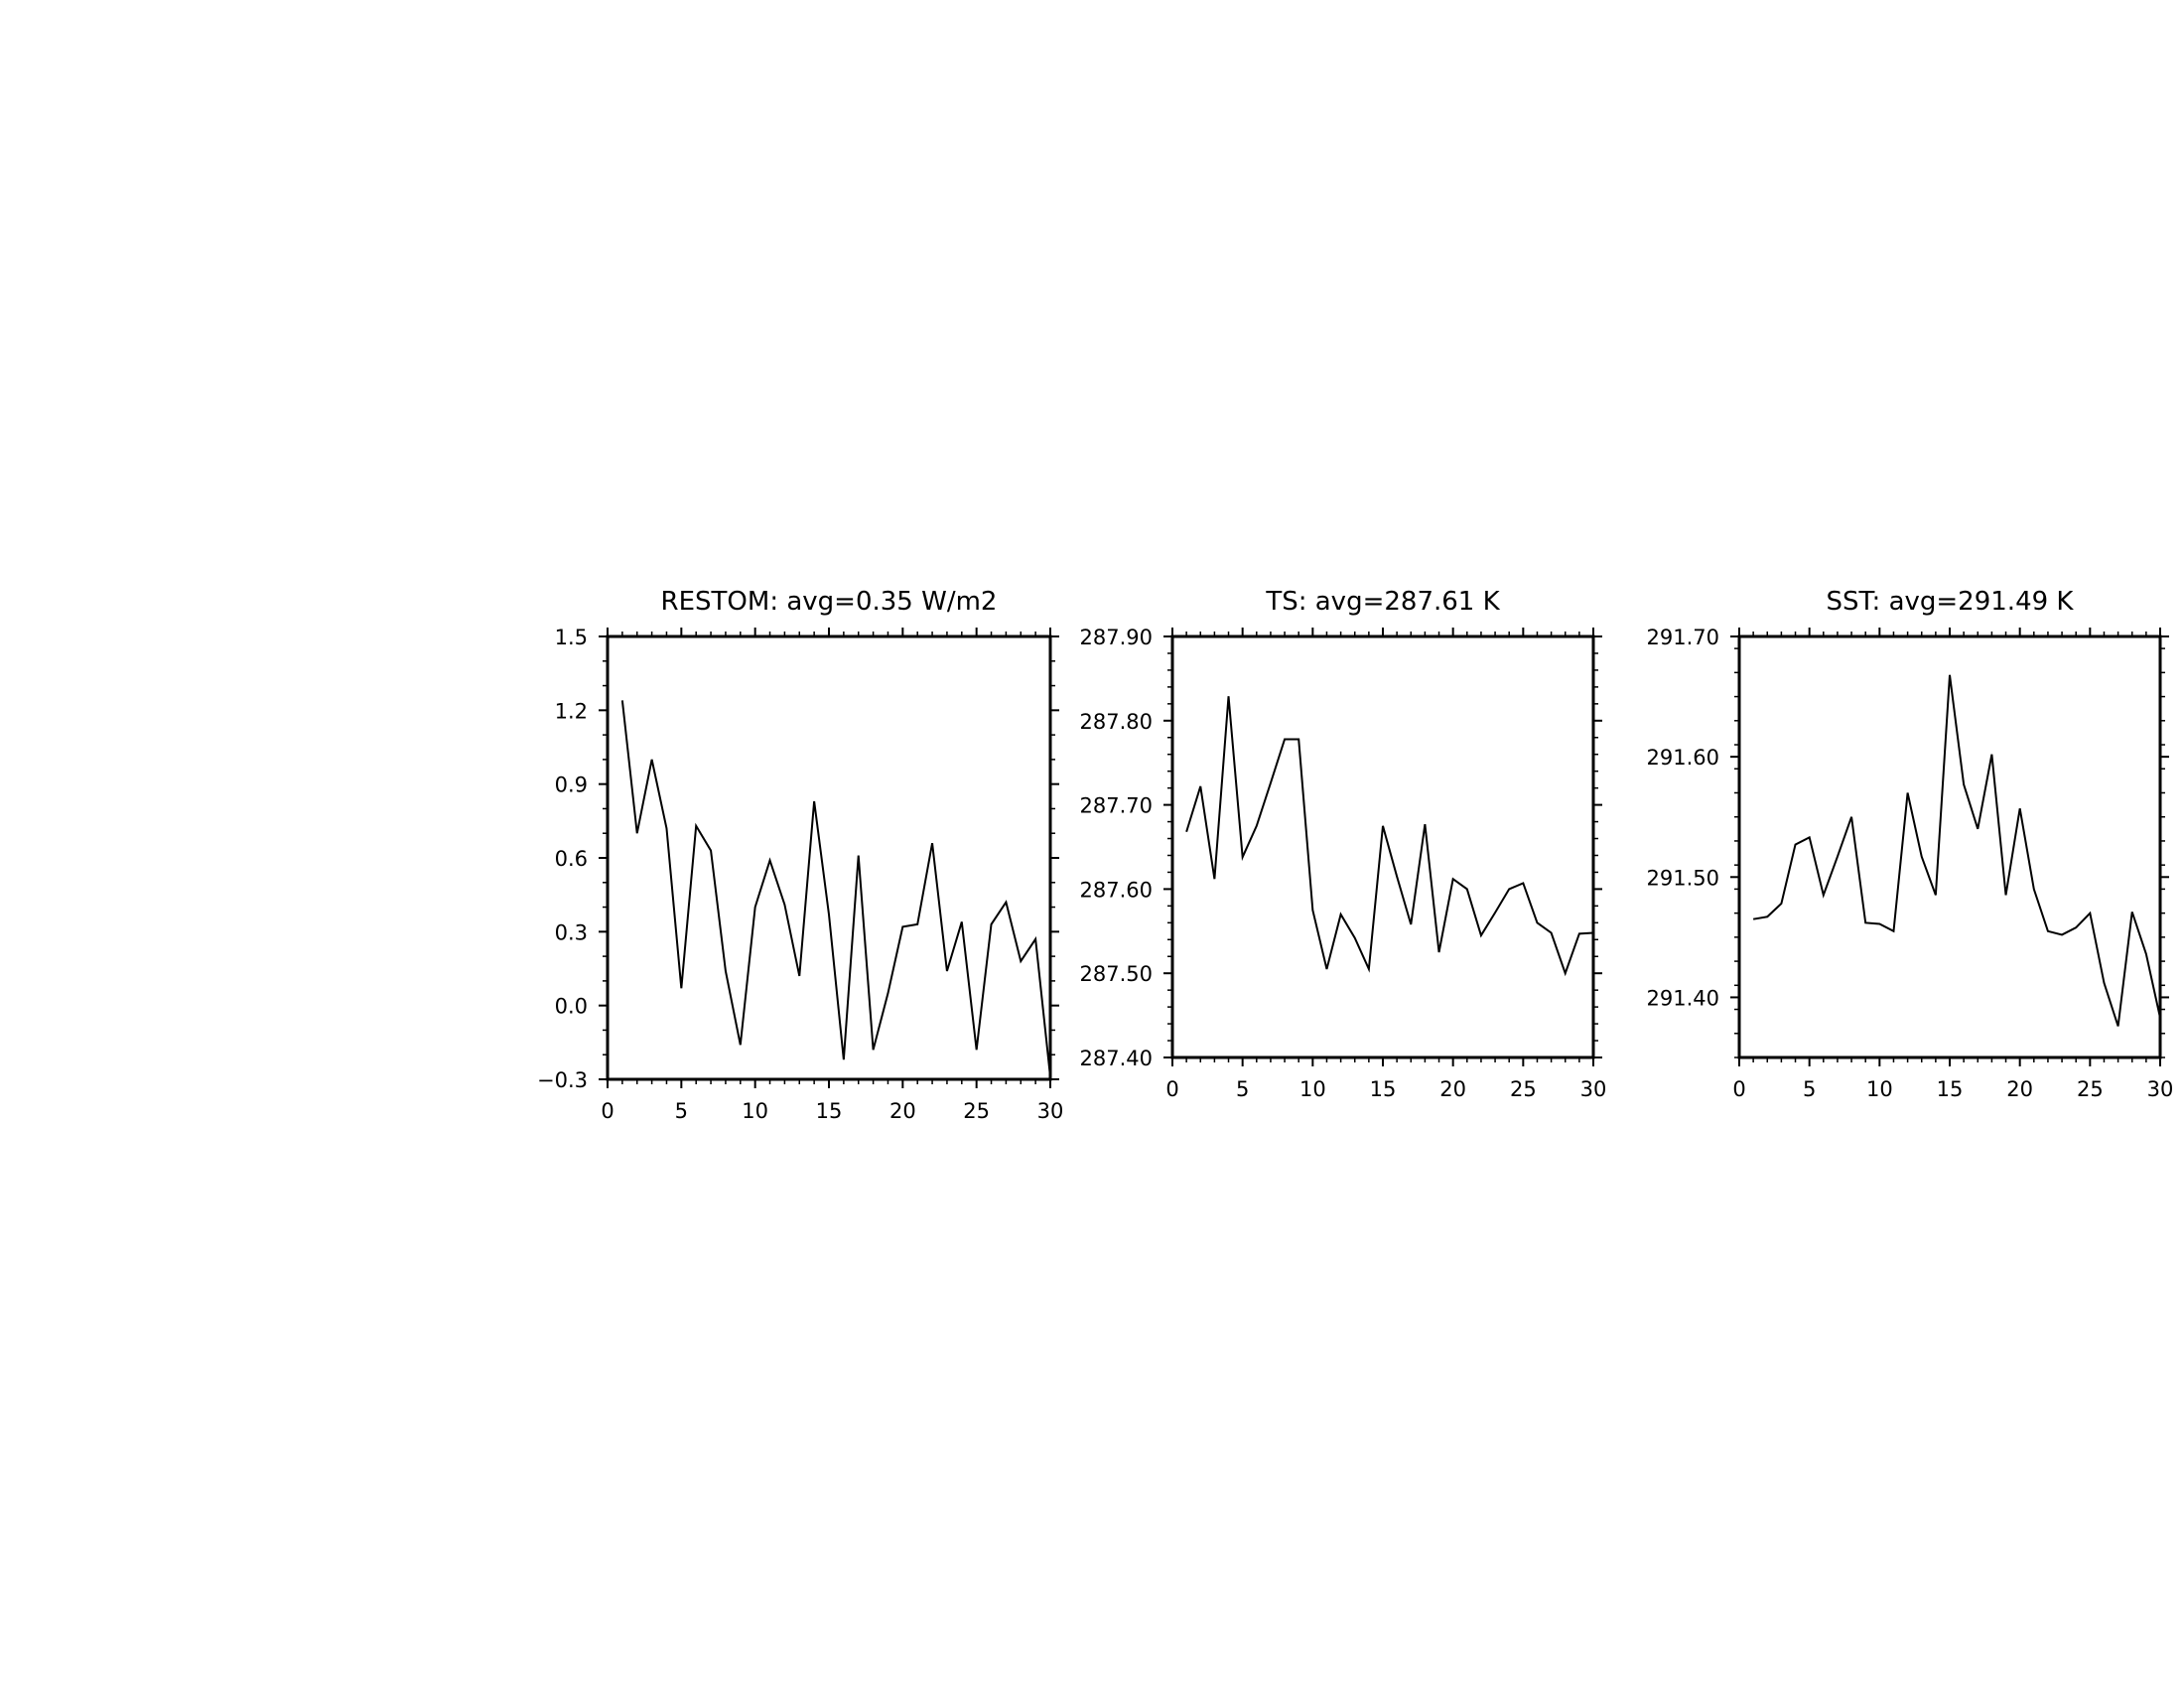 Image resolution: width=2184 pixels, height=1688 pixels. I want to click on panel-title: RESTOM: avg=0.35 W/m2, so click(829, 602).